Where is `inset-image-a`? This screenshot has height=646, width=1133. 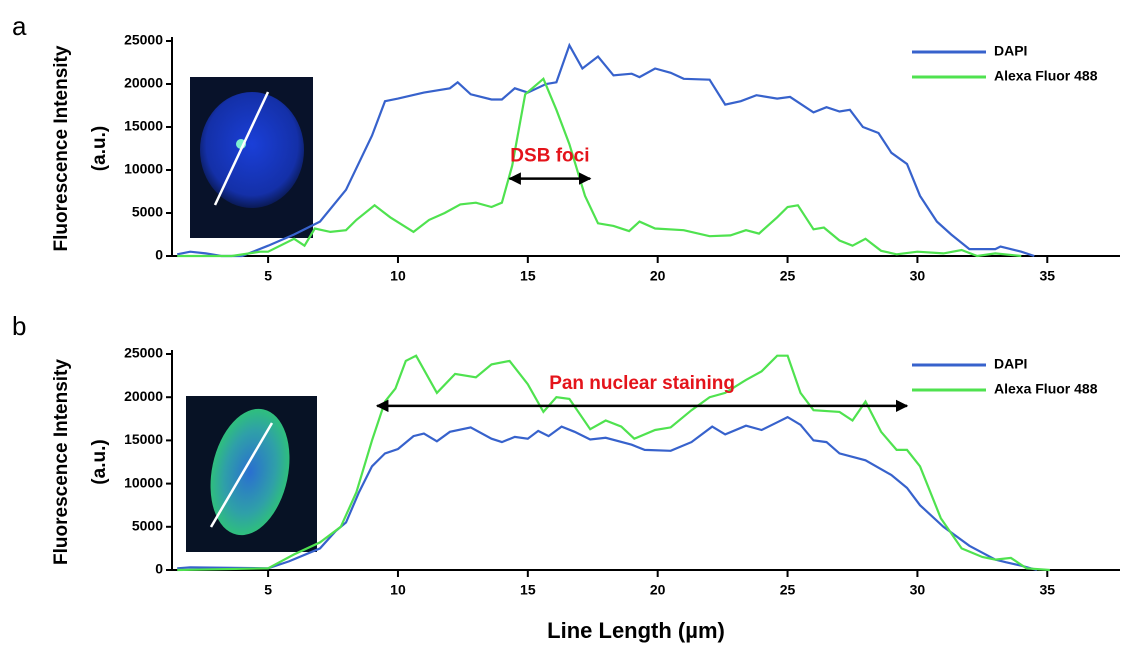
inset-image-a is located at coordinates (251, 157).